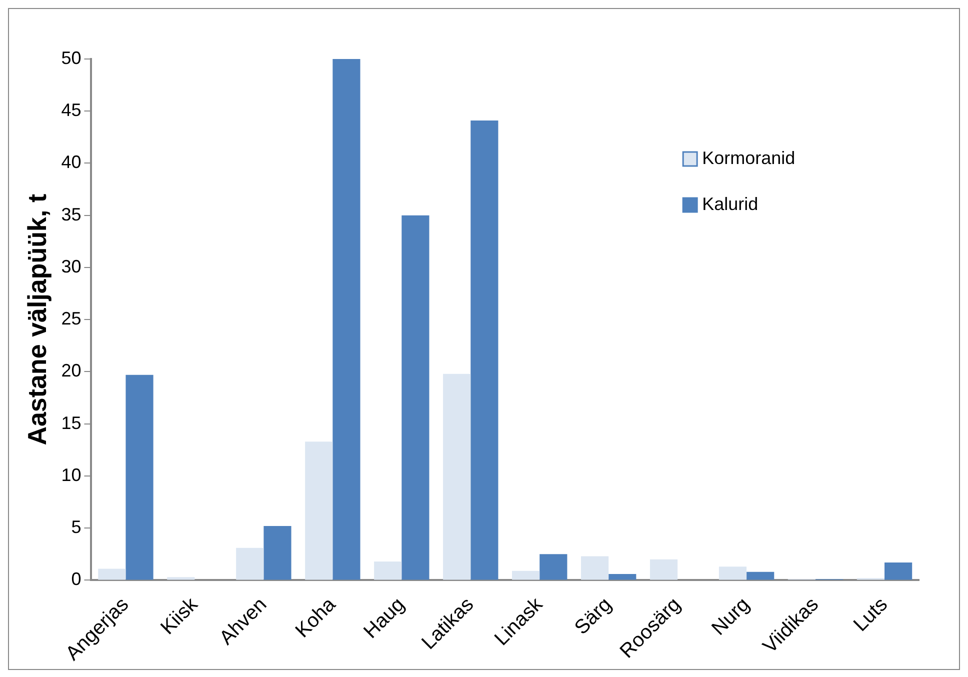  I want to click on y-tick-label: 35, so click(71, 214).